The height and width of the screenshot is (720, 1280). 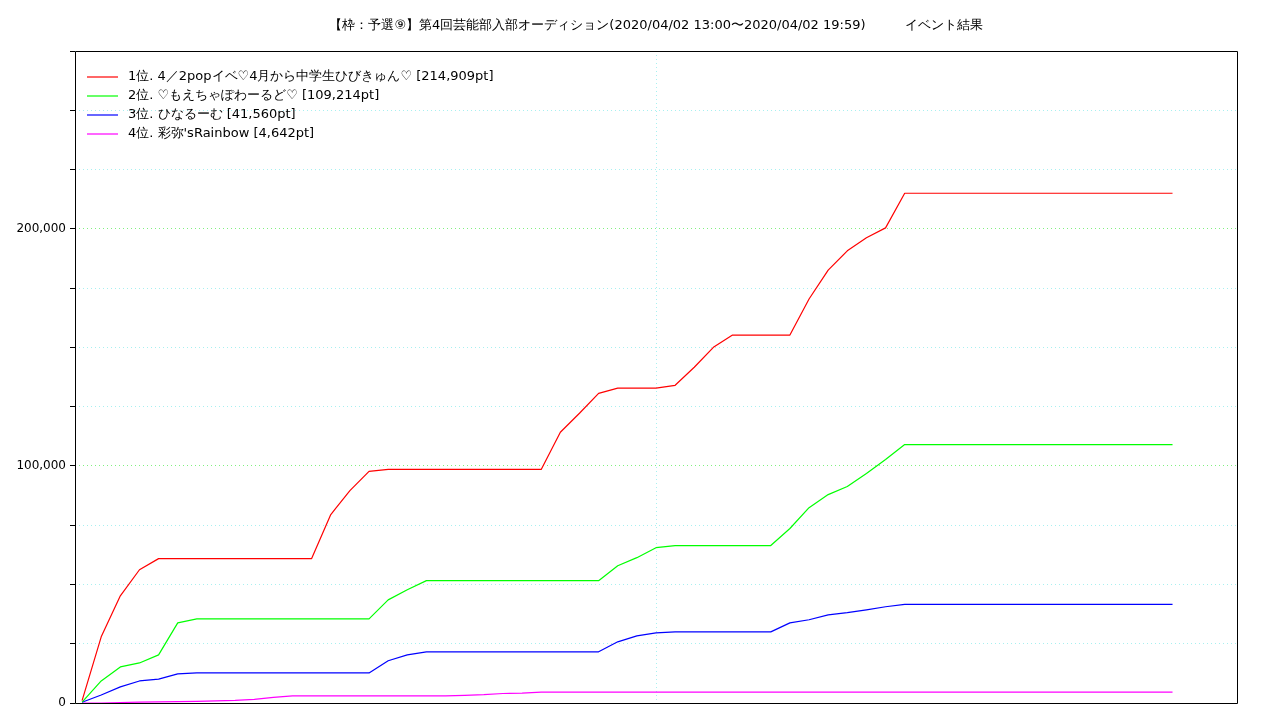 What do you see at coordinates (254, 95) in the screenshot?
I see `legend-label: 2位. ♡もえちゃぽわーるど♡ [109,214pt]` at bounding box center [254, 95].